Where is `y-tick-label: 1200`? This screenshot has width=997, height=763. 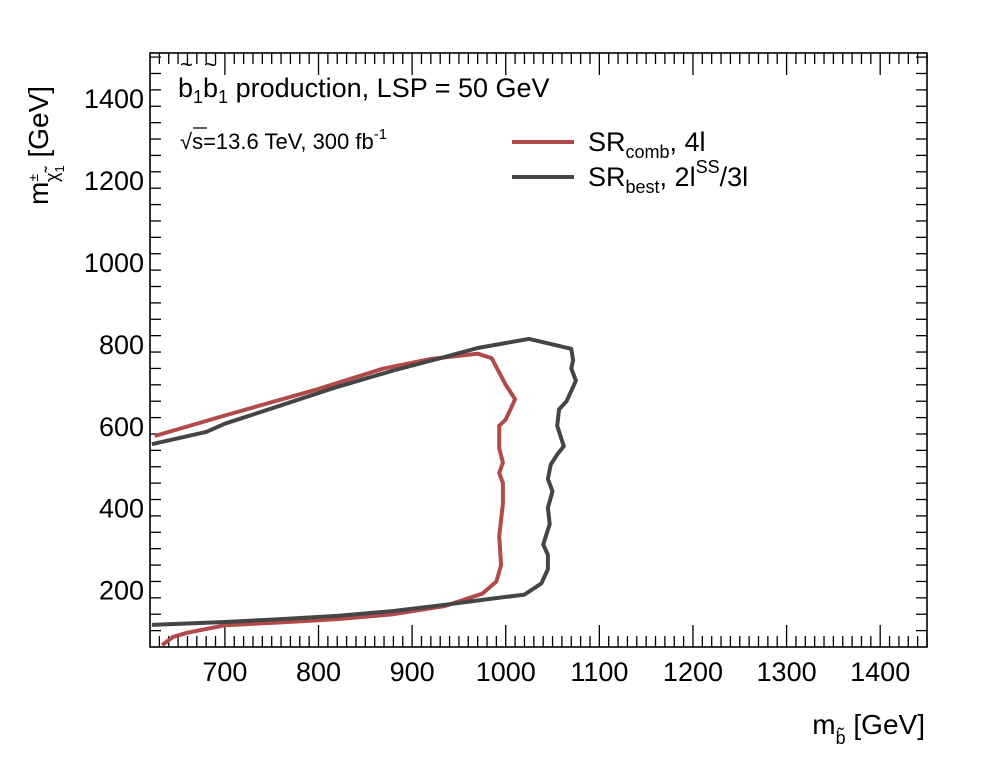
y-tick-label: 1200 is located at coordinates (114, 181).